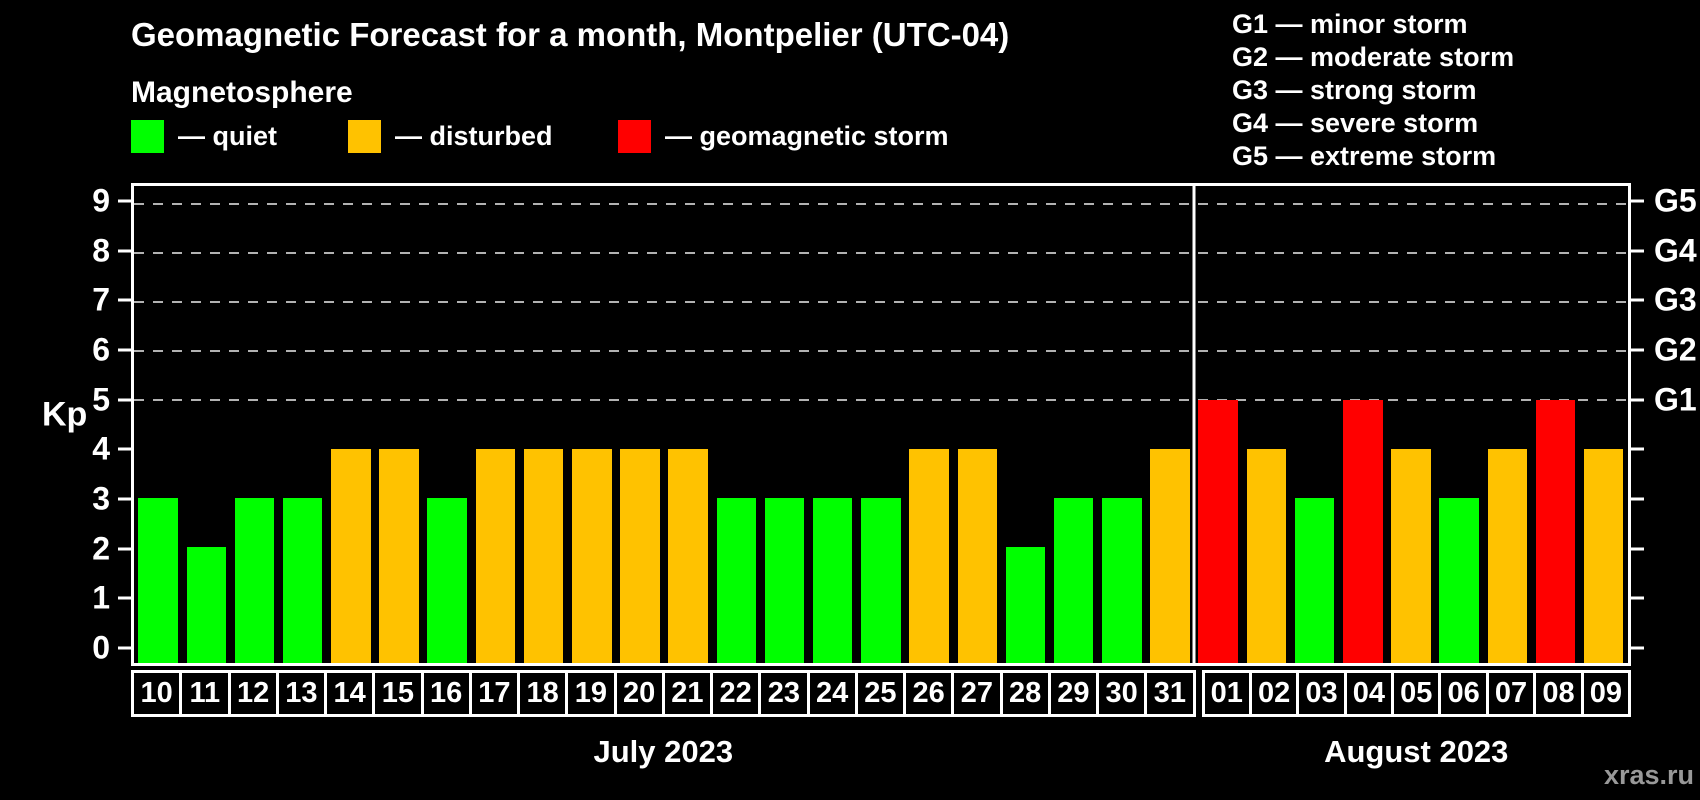  Describe the element at coordinates (65, 414) in the screenshot. I see `y-axis-label-kp: Kp` at that location.